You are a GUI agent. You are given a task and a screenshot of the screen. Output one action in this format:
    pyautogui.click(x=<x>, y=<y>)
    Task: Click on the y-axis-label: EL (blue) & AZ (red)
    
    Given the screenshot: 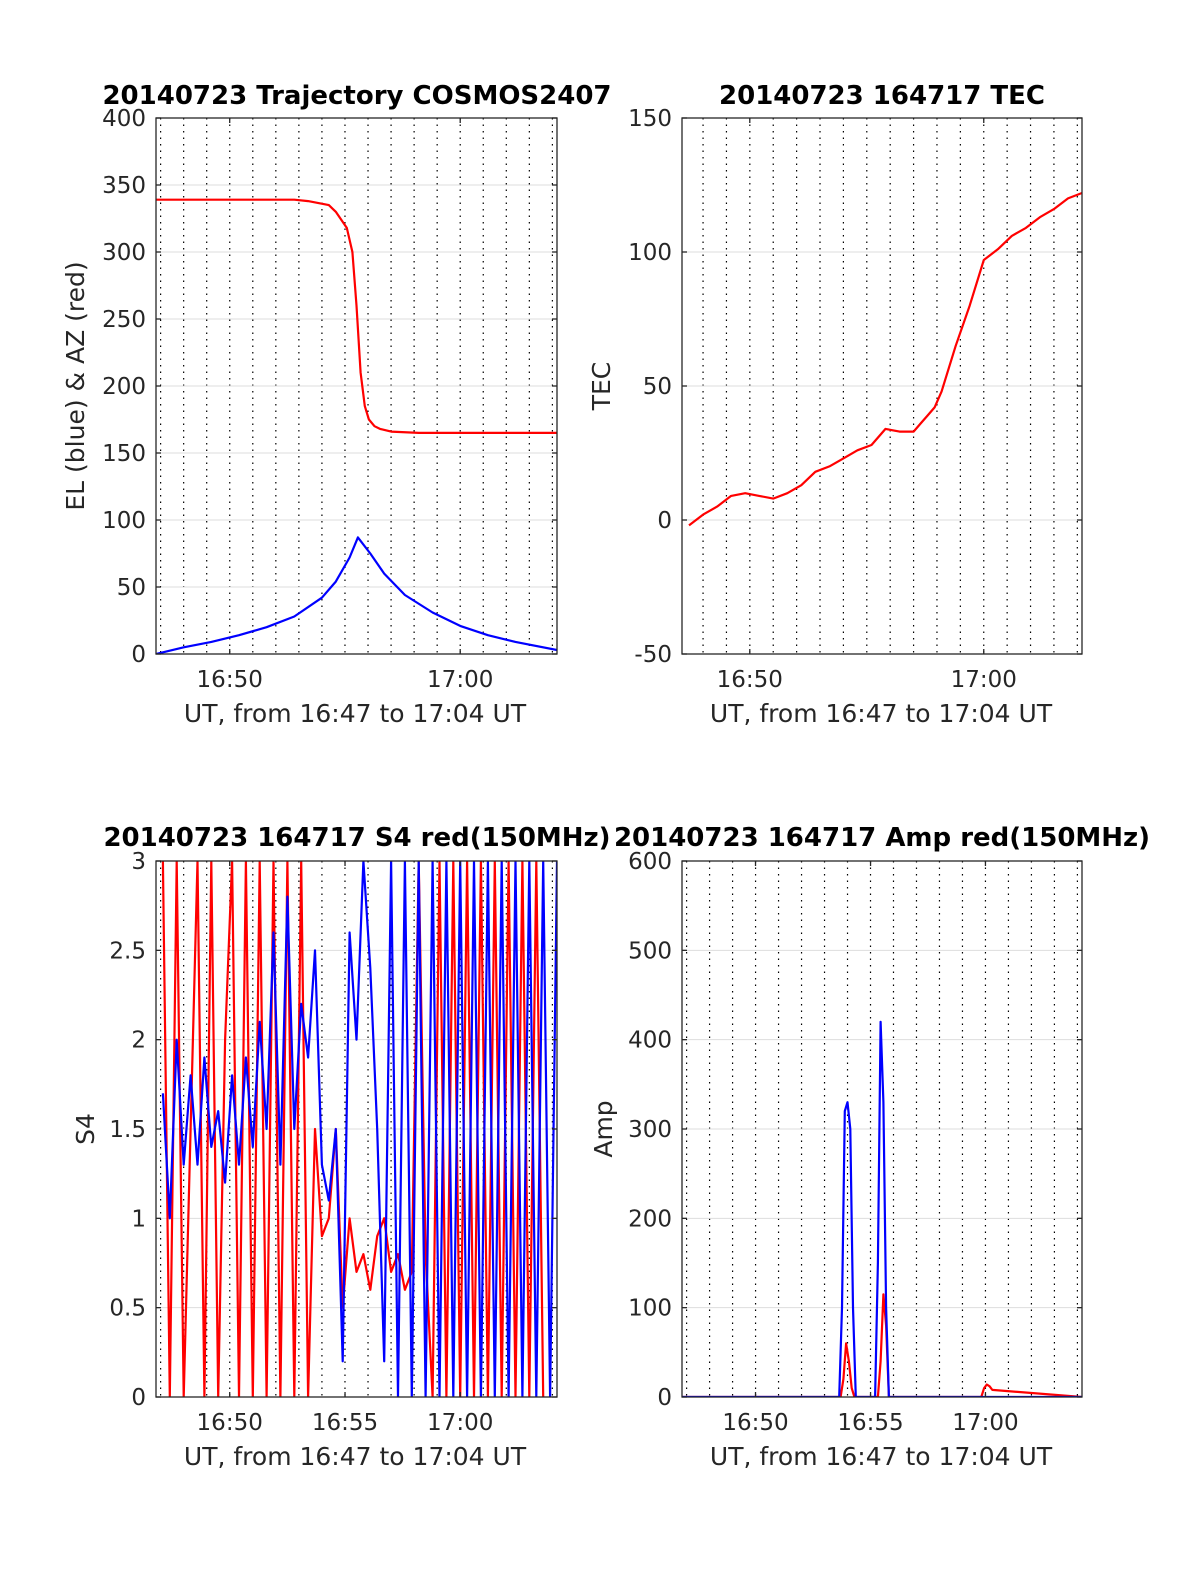 What is the action you would take?
    pyautogui.click(x=75, y=385)
    